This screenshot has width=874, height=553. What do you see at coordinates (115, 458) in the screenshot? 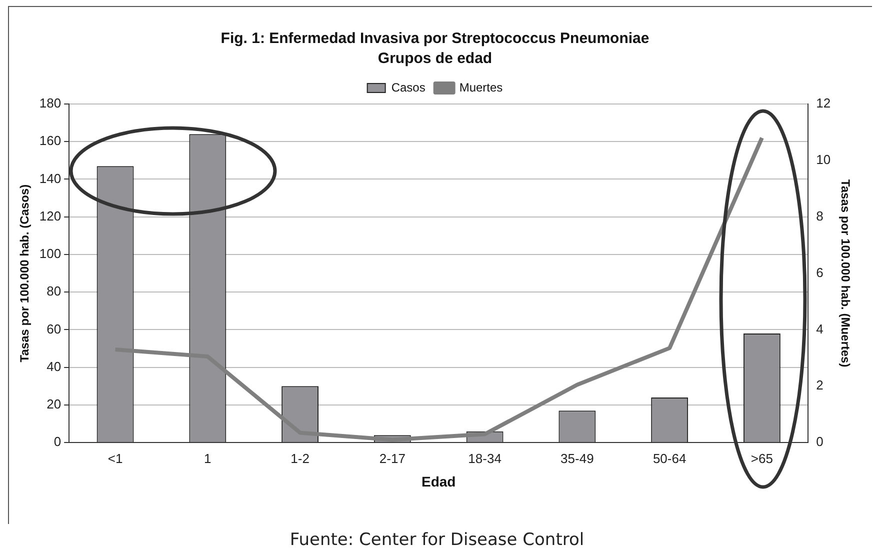
I see `x-tick-label: <1` at bounding box center [115, 458].